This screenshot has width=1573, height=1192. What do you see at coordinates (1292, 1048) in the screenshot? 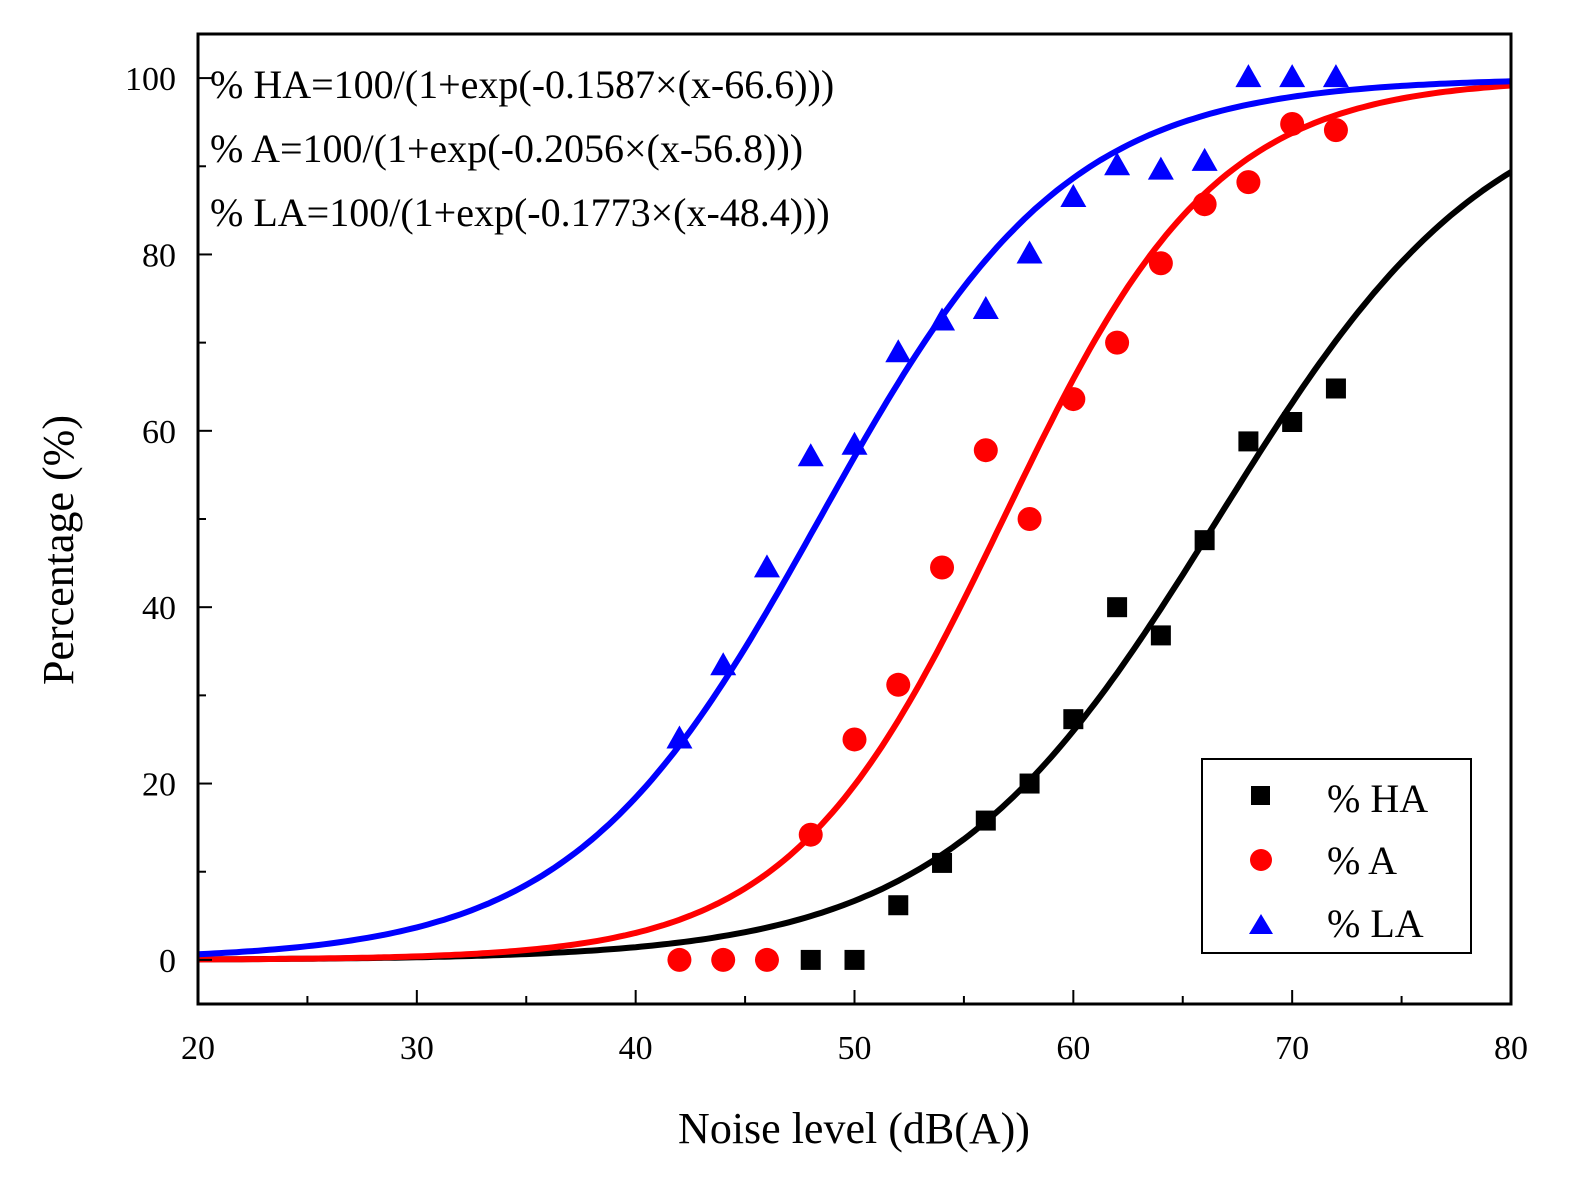
I see `x-tick-label: 70` at bounding box center [1292, 1048].